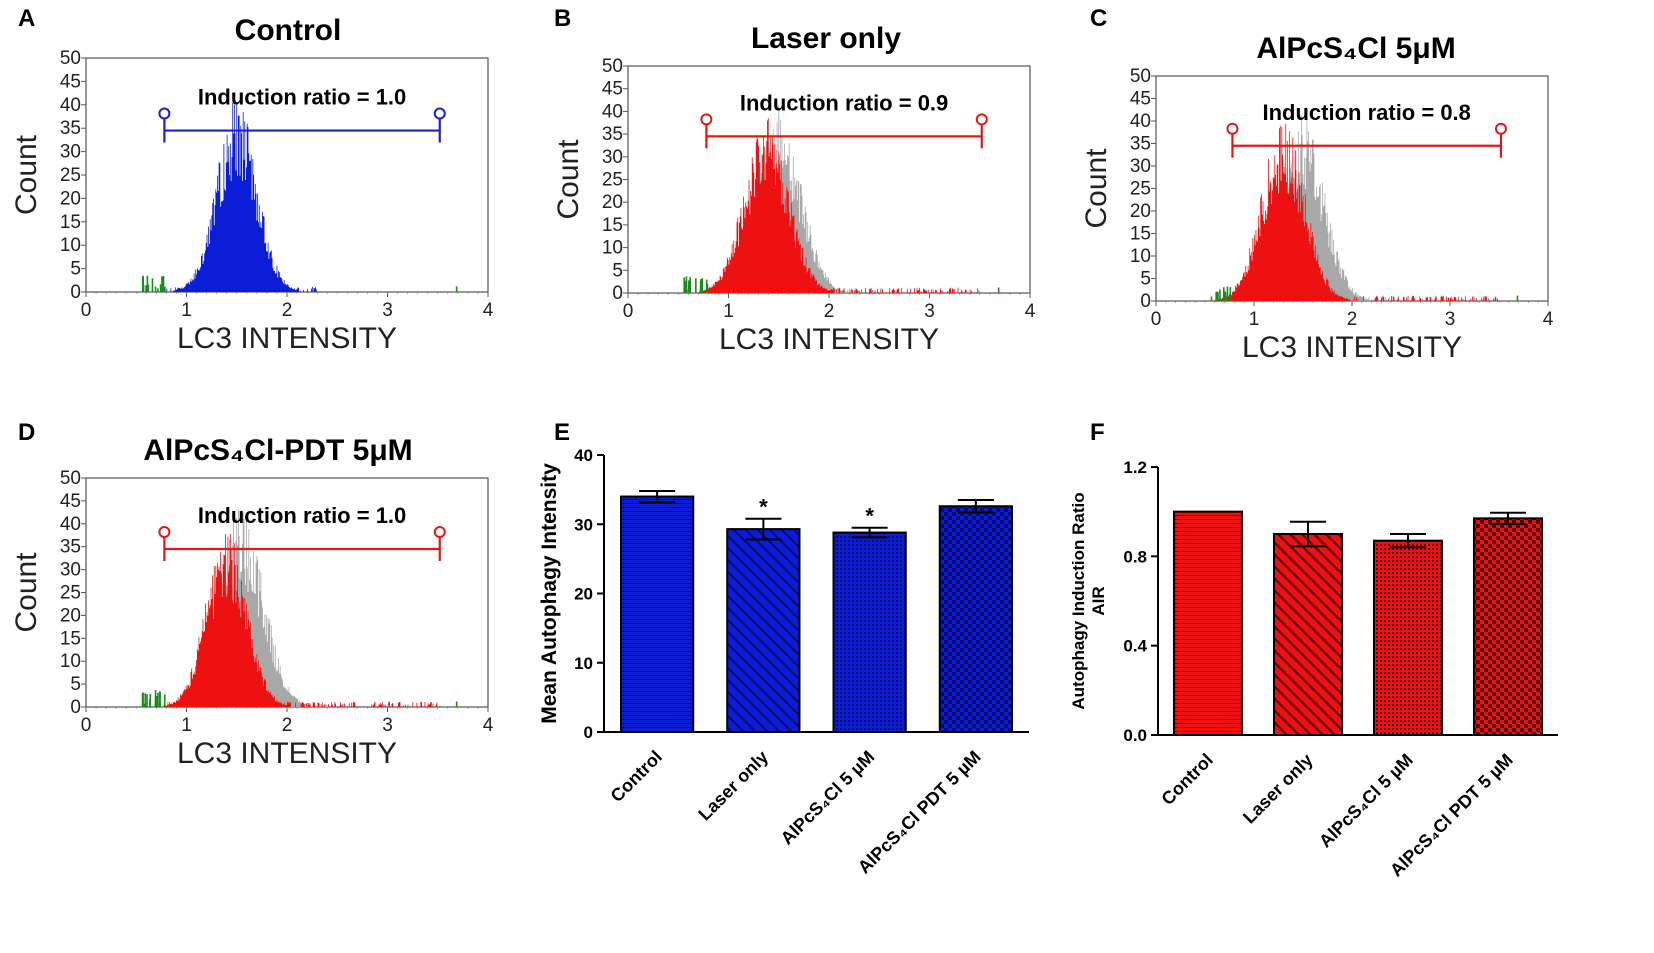 This screenshot has width=1654, height=953. I want to click on category-label: AlPcS₄Cl 5 µM, so click(1366, 801).